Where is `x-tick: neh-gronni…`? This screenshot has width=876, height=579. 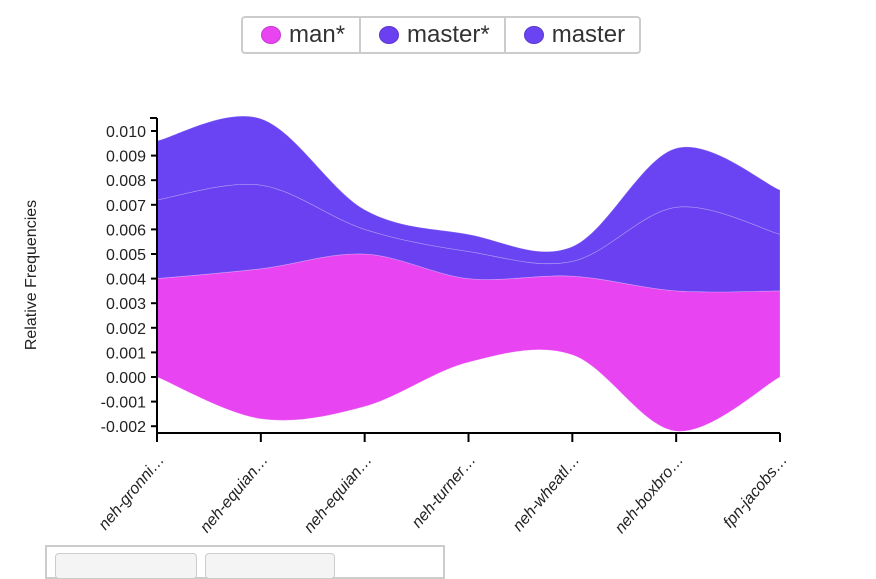 x-tick: neh-gronni… is located at coordinates (132, 483).